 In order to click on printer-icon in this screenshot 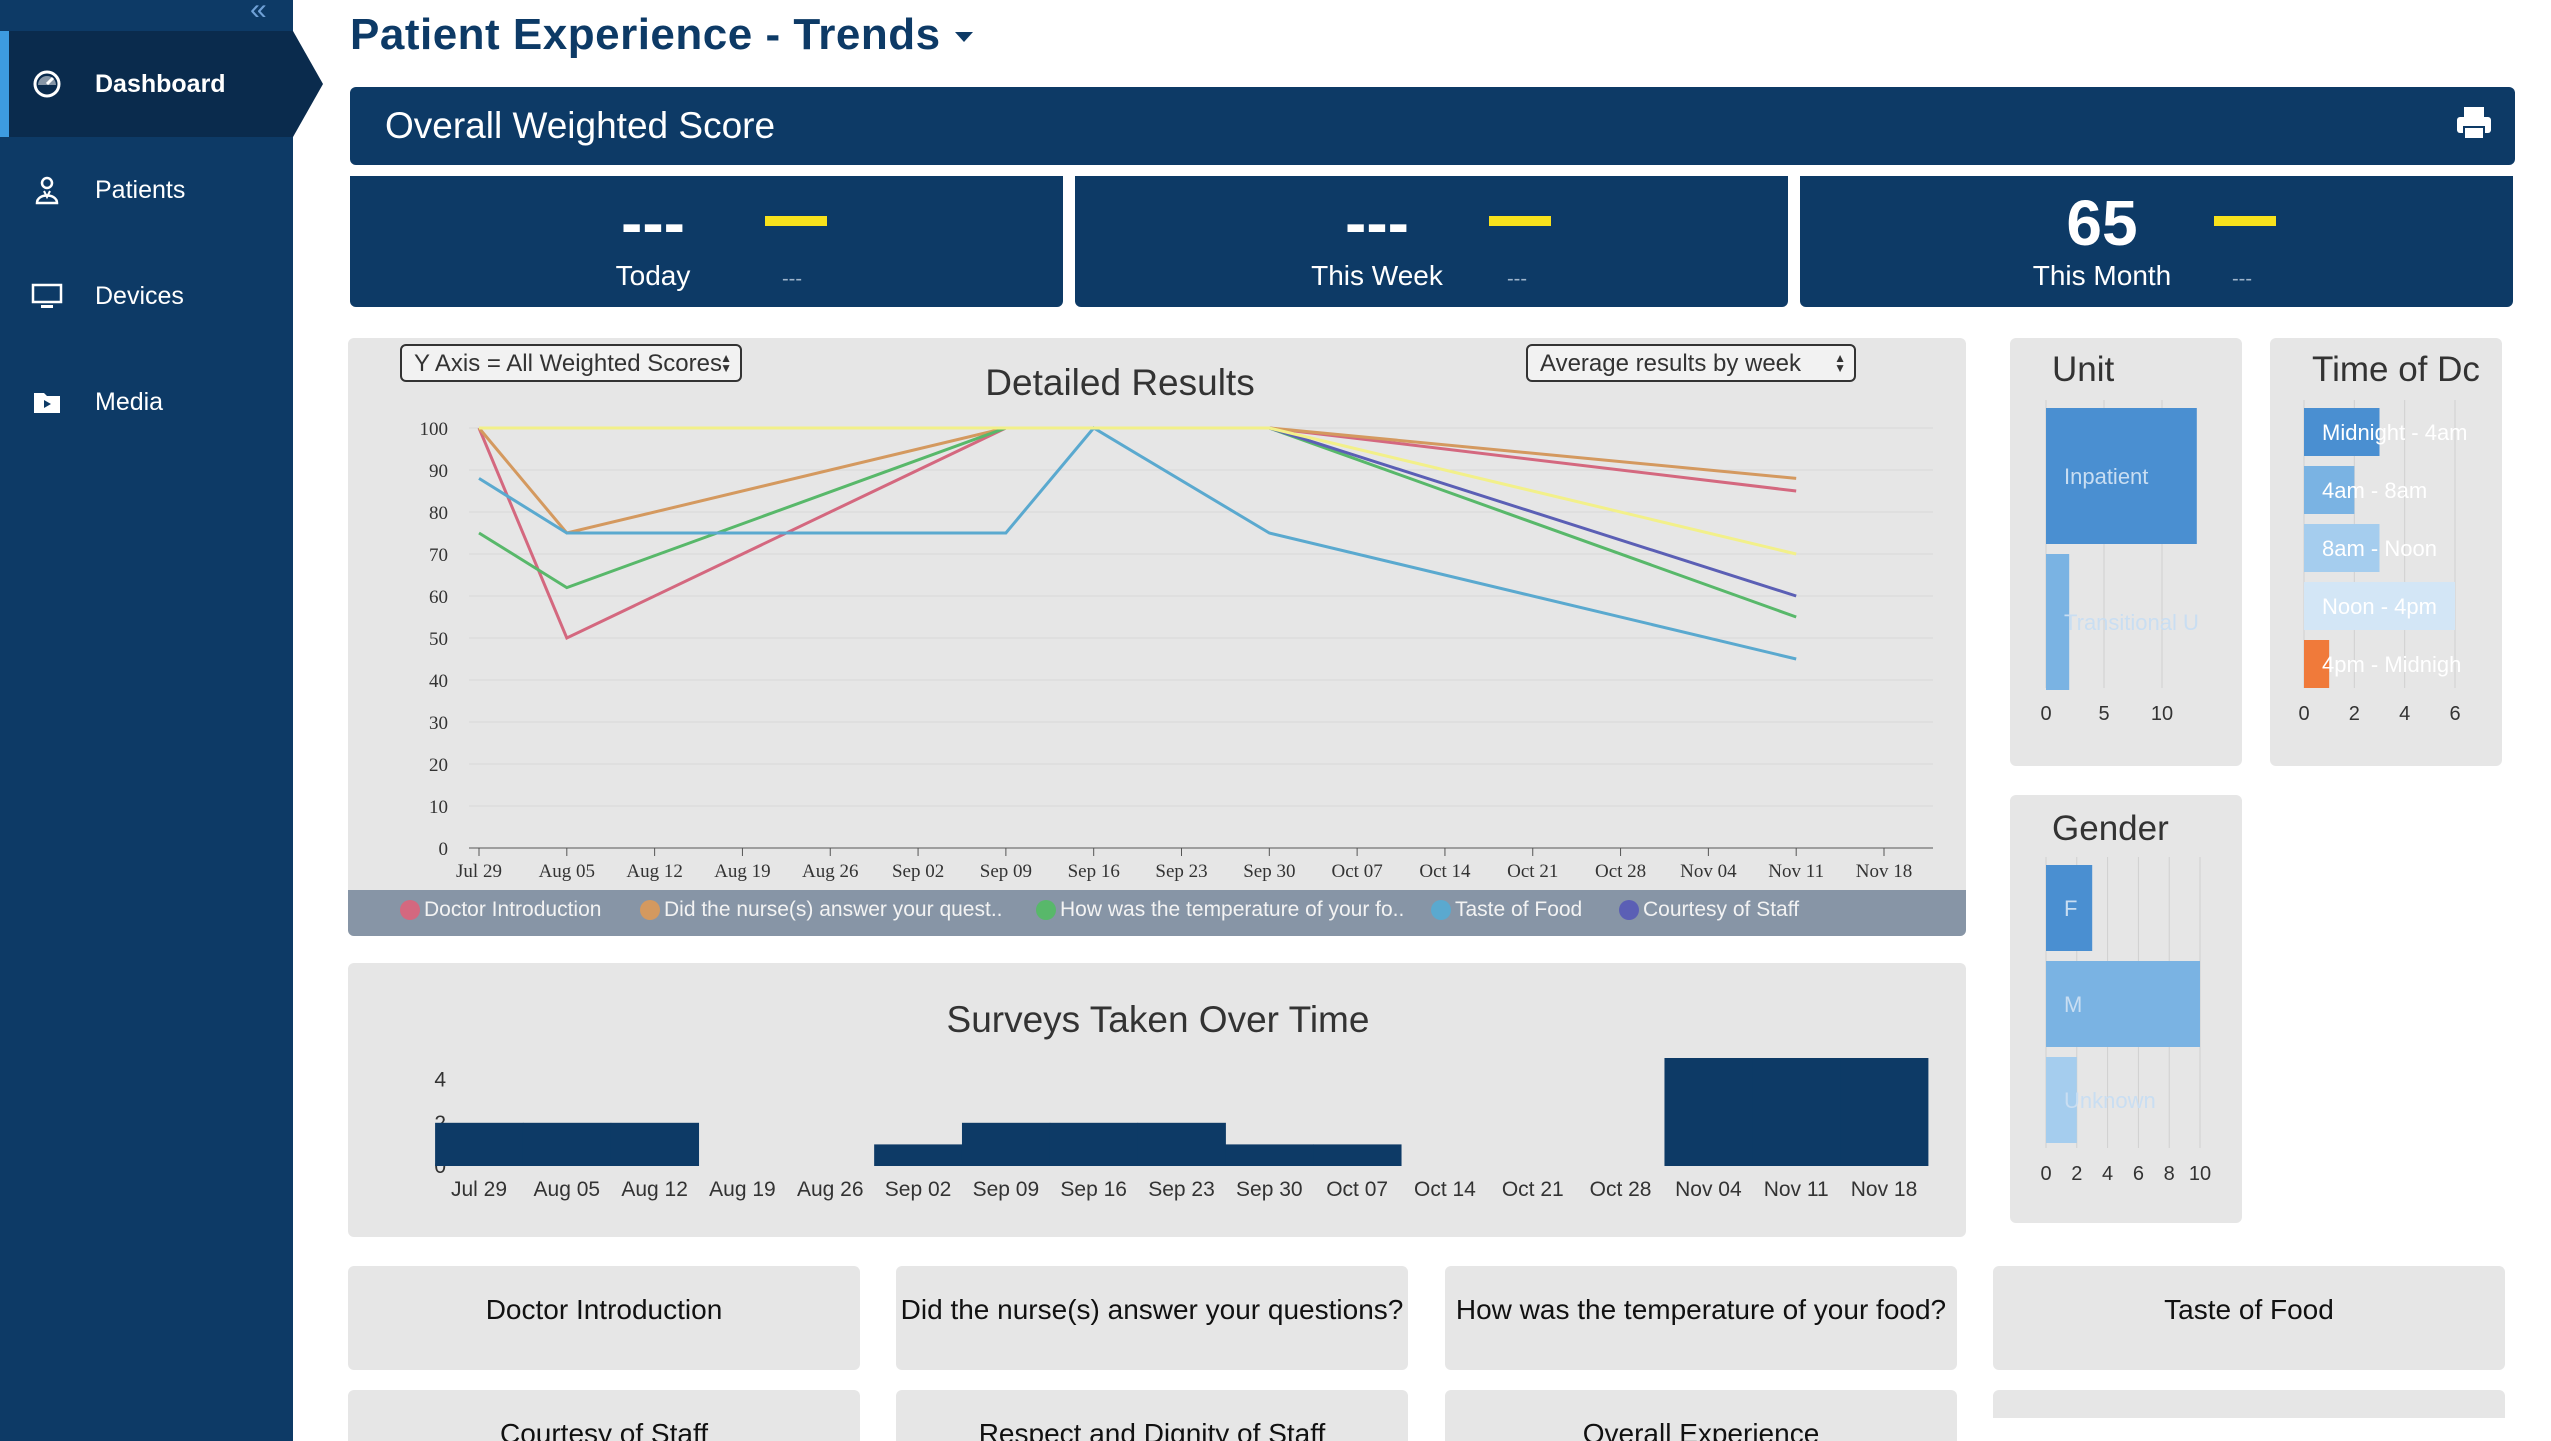, I will do `click(2474, 123)`.